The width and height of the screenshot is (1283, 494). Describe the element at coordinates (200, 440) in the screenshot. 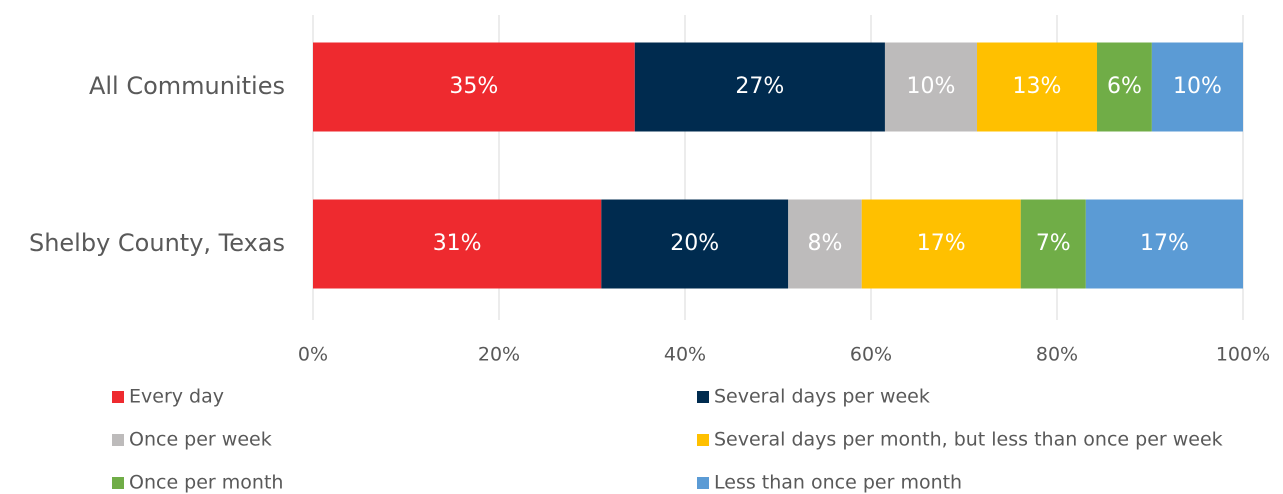

I see `legend-label: Once per week` at that location.